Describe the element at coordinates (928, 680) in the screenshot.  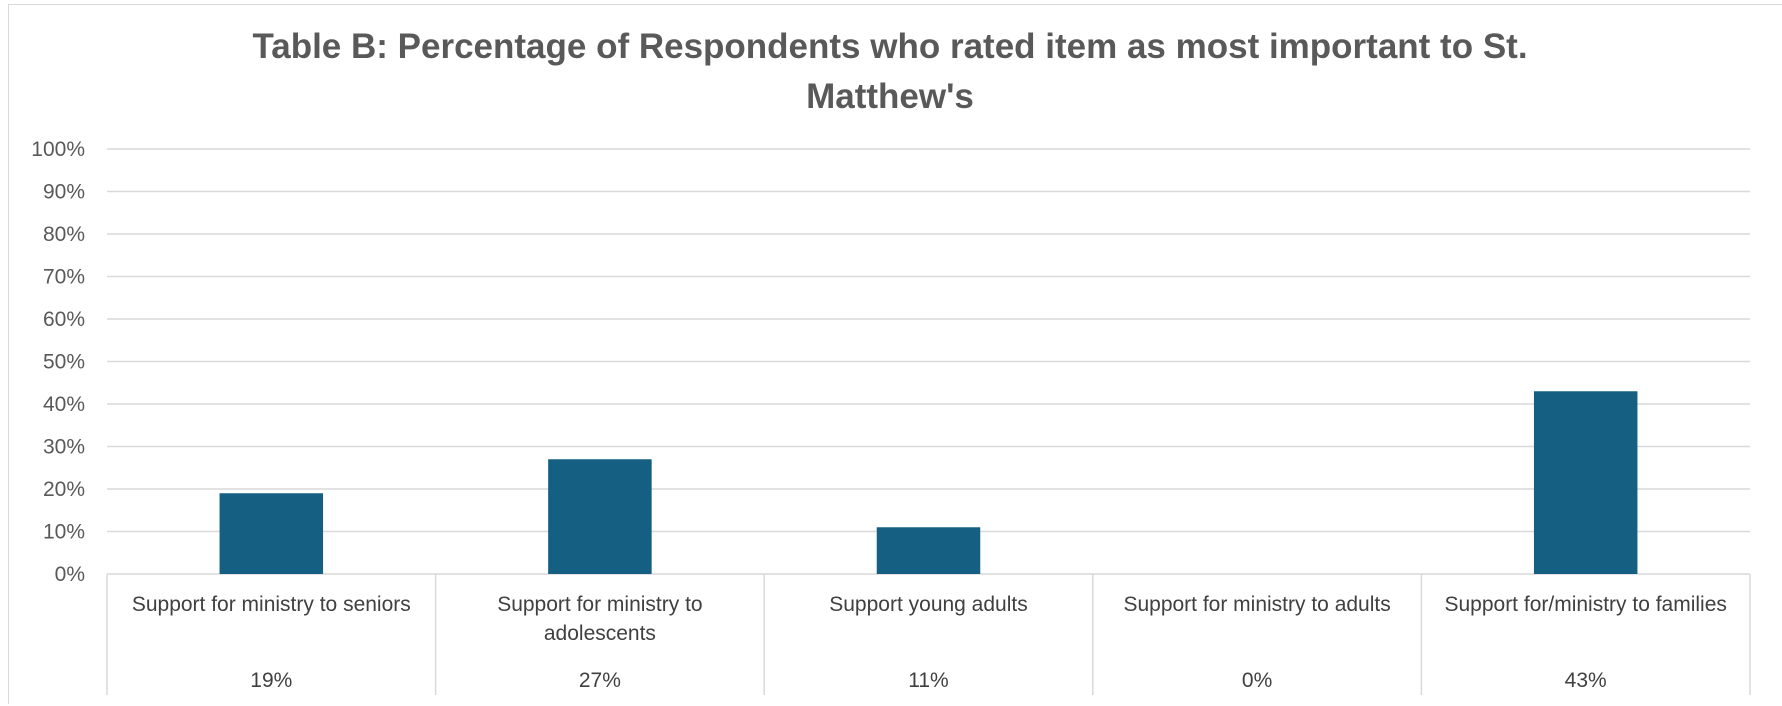
I see `value-label: 11%` at that location.